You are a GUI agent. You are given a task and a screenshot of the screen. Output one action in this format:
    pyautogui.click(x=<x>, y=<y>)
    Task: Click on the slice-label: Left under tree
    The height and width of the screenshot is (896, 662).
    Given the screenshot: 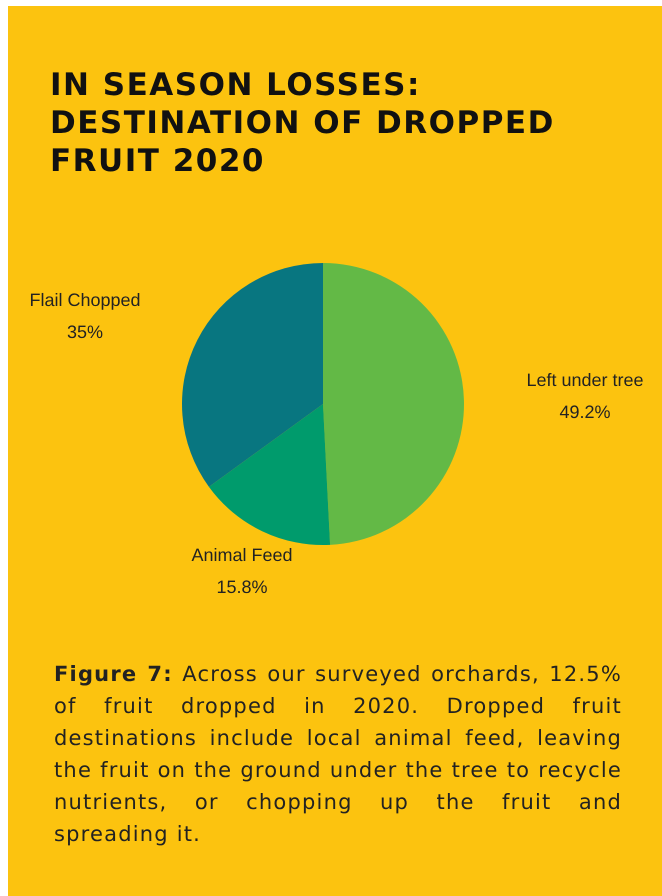 What is the action you would take?
    pyautogui.click(x=585, y=380)
    